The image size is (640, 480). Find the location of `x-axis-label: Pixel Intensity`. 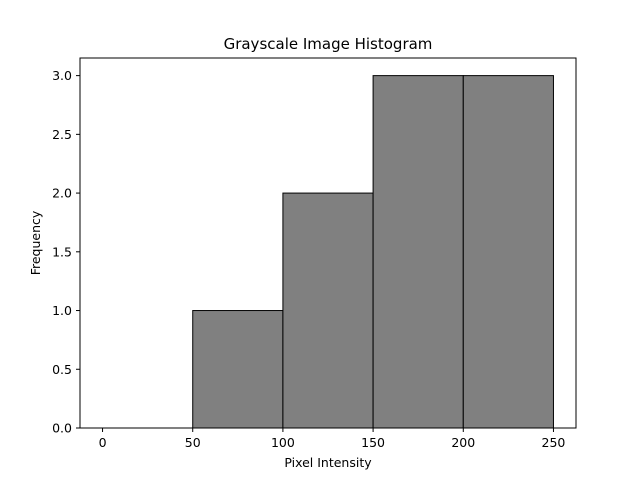

x-axis-label: Pixel Intensity is located at coordinates (328, 462).